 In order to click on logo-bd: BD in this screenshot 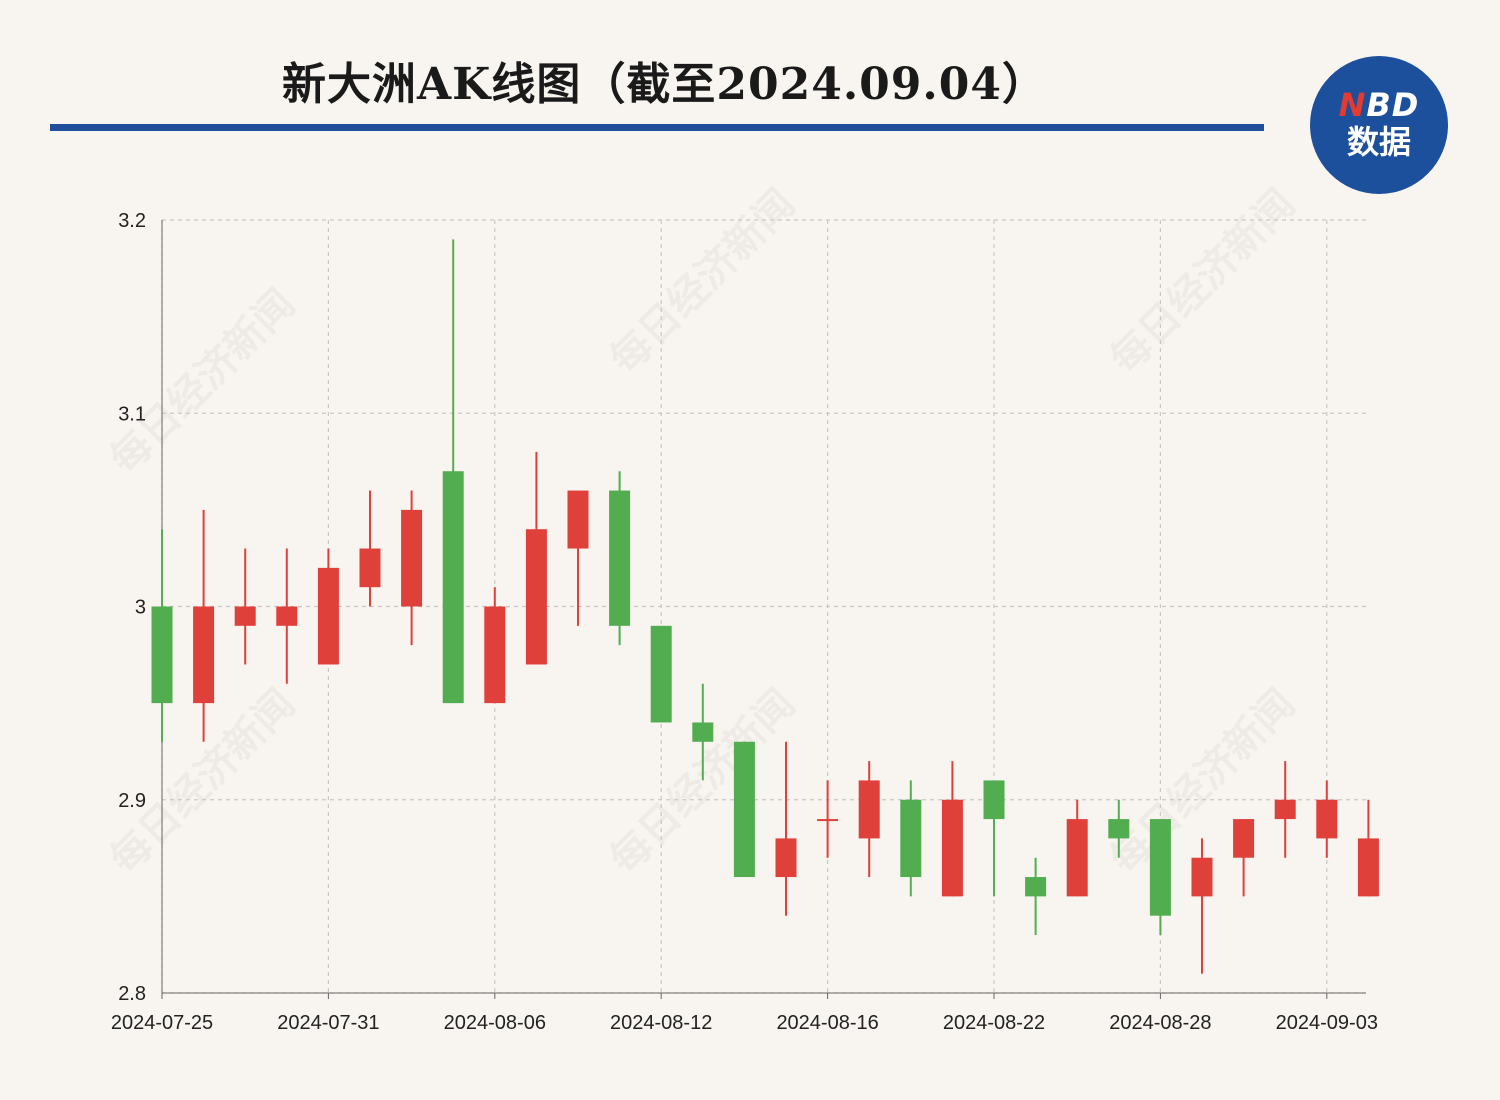, I will do `click(1393, 105)`.